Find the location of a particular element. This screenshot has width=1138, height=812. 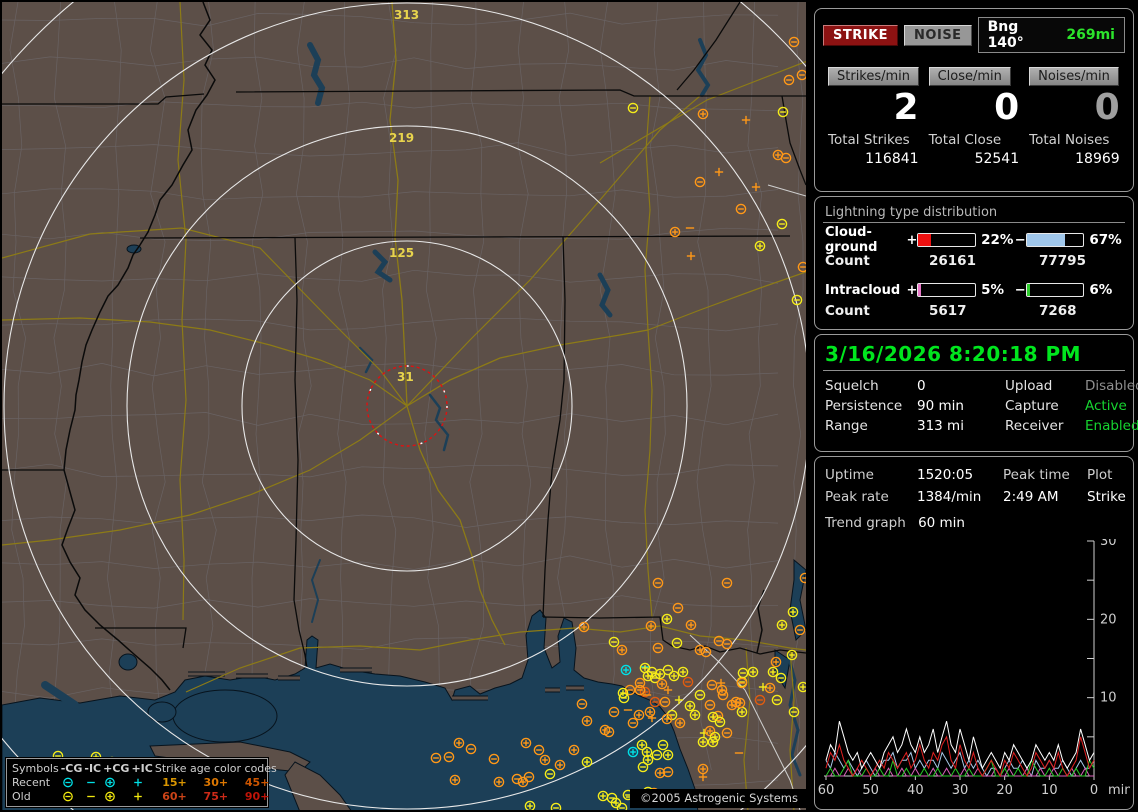

legend-old-row: Old 60+ 75+ 90+ is located at coordinates (144, 796).